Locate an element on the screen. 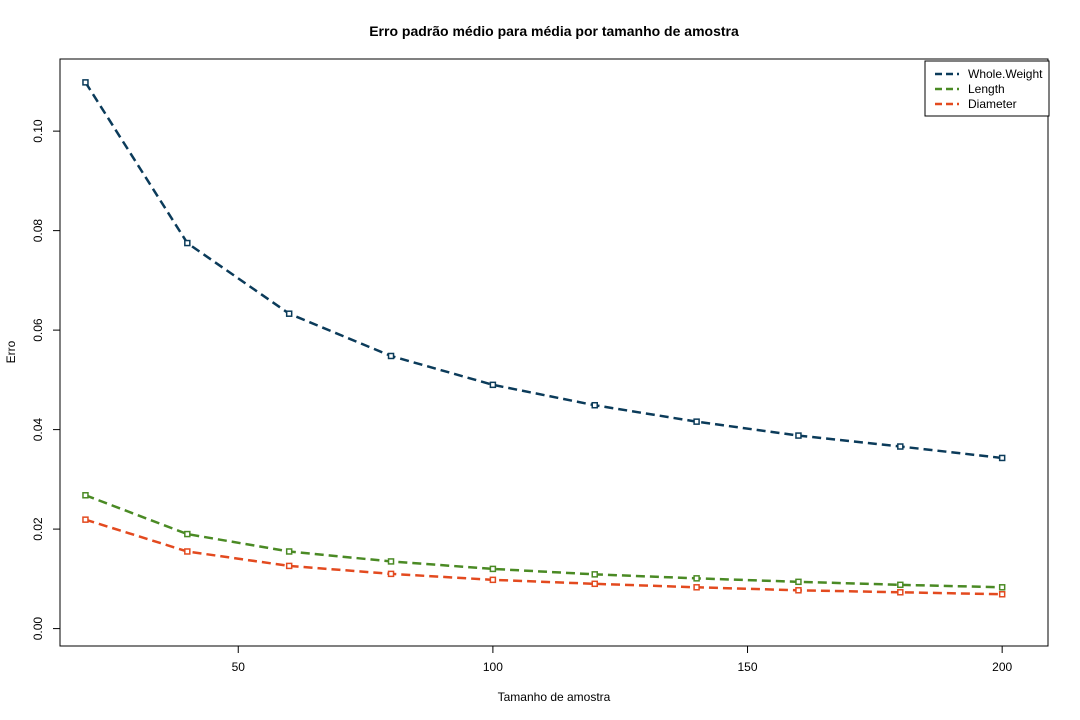 This screenshot has width=1080, height=720. y-tick-label: 0.06 is located at coordinates (38, 330).